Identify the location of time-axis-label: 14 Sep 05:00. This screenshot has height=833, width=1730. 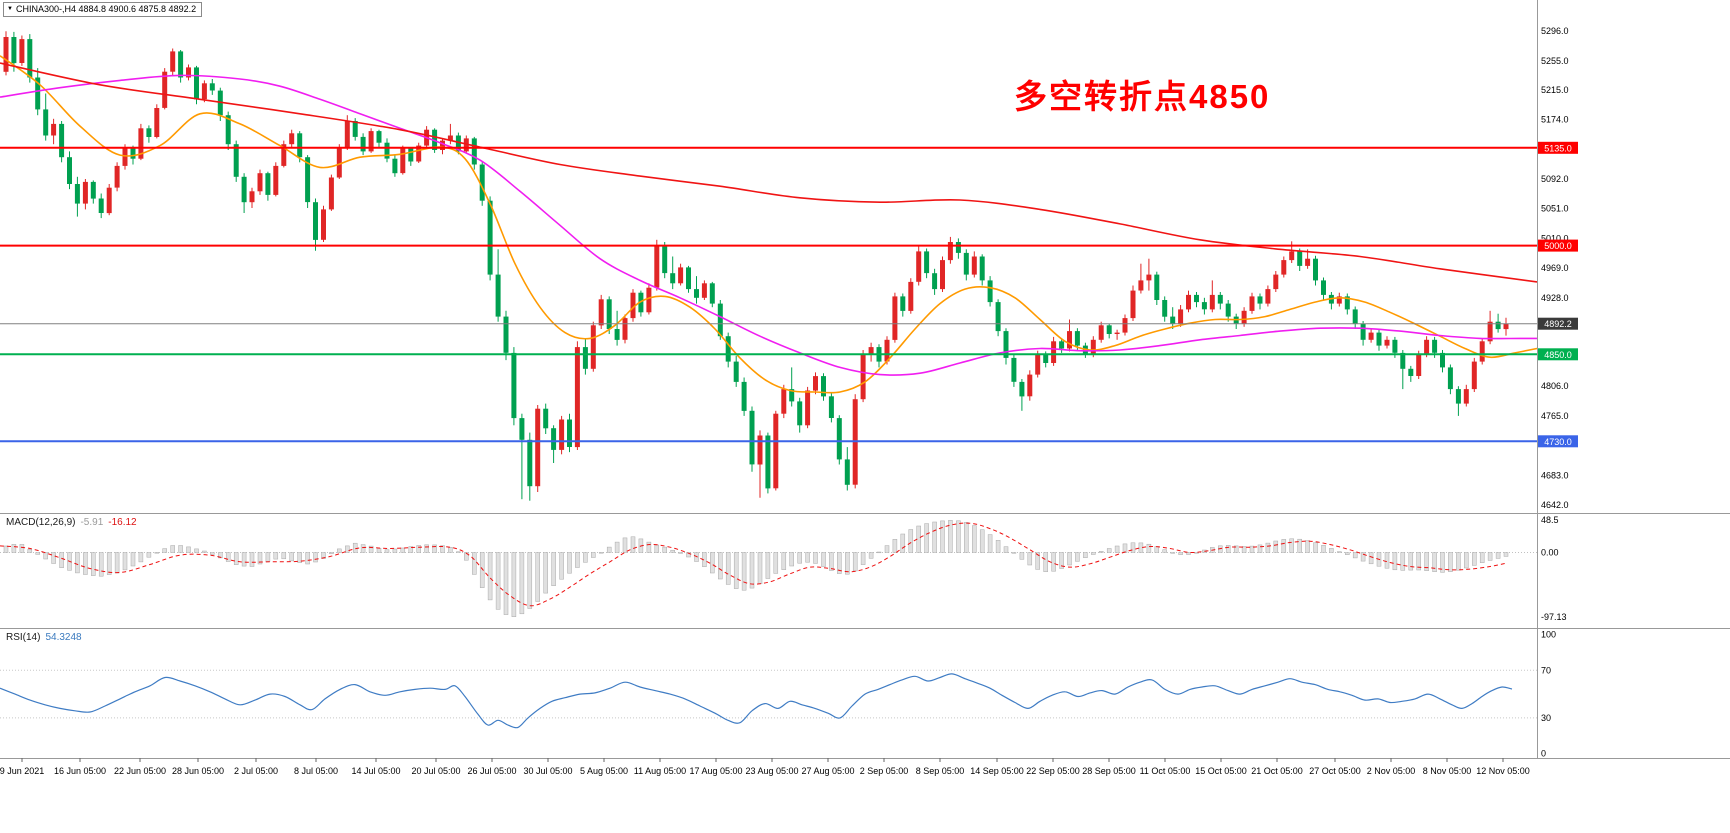
(997, 771).